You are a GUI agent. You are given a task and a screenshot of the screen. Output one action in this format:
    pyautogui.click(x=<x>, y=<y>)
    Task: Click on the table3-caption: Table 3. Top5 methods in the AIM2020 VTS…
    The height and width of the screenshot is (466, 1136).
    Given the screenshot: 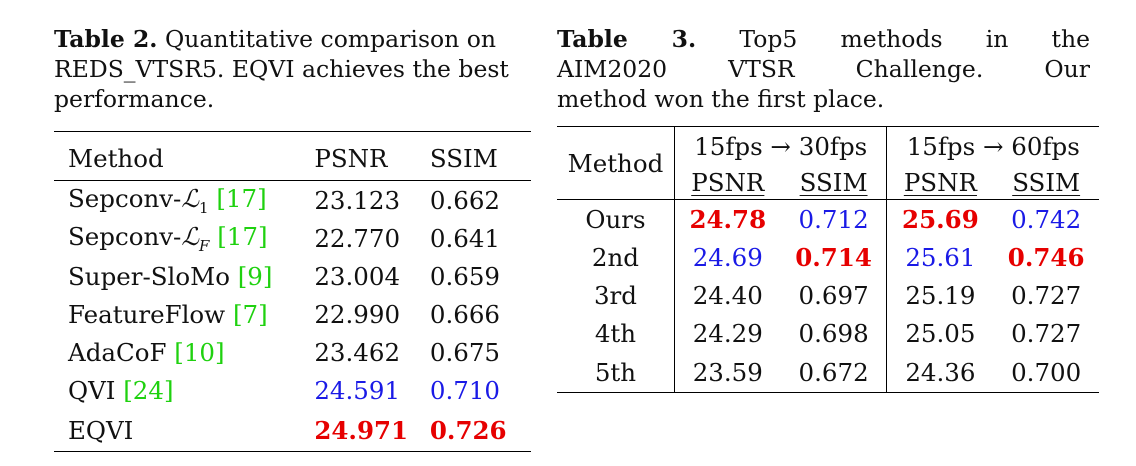 What is the action you would take?
    pyautogui.click(x=823, y=69)
    